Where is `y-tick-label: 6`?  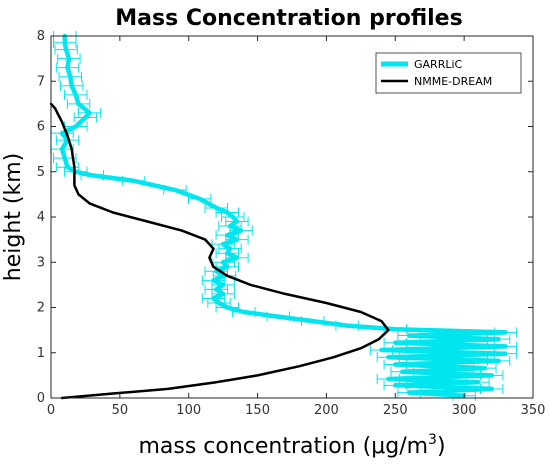
y-tick-label: 6 is located at coordinates (41, 127).